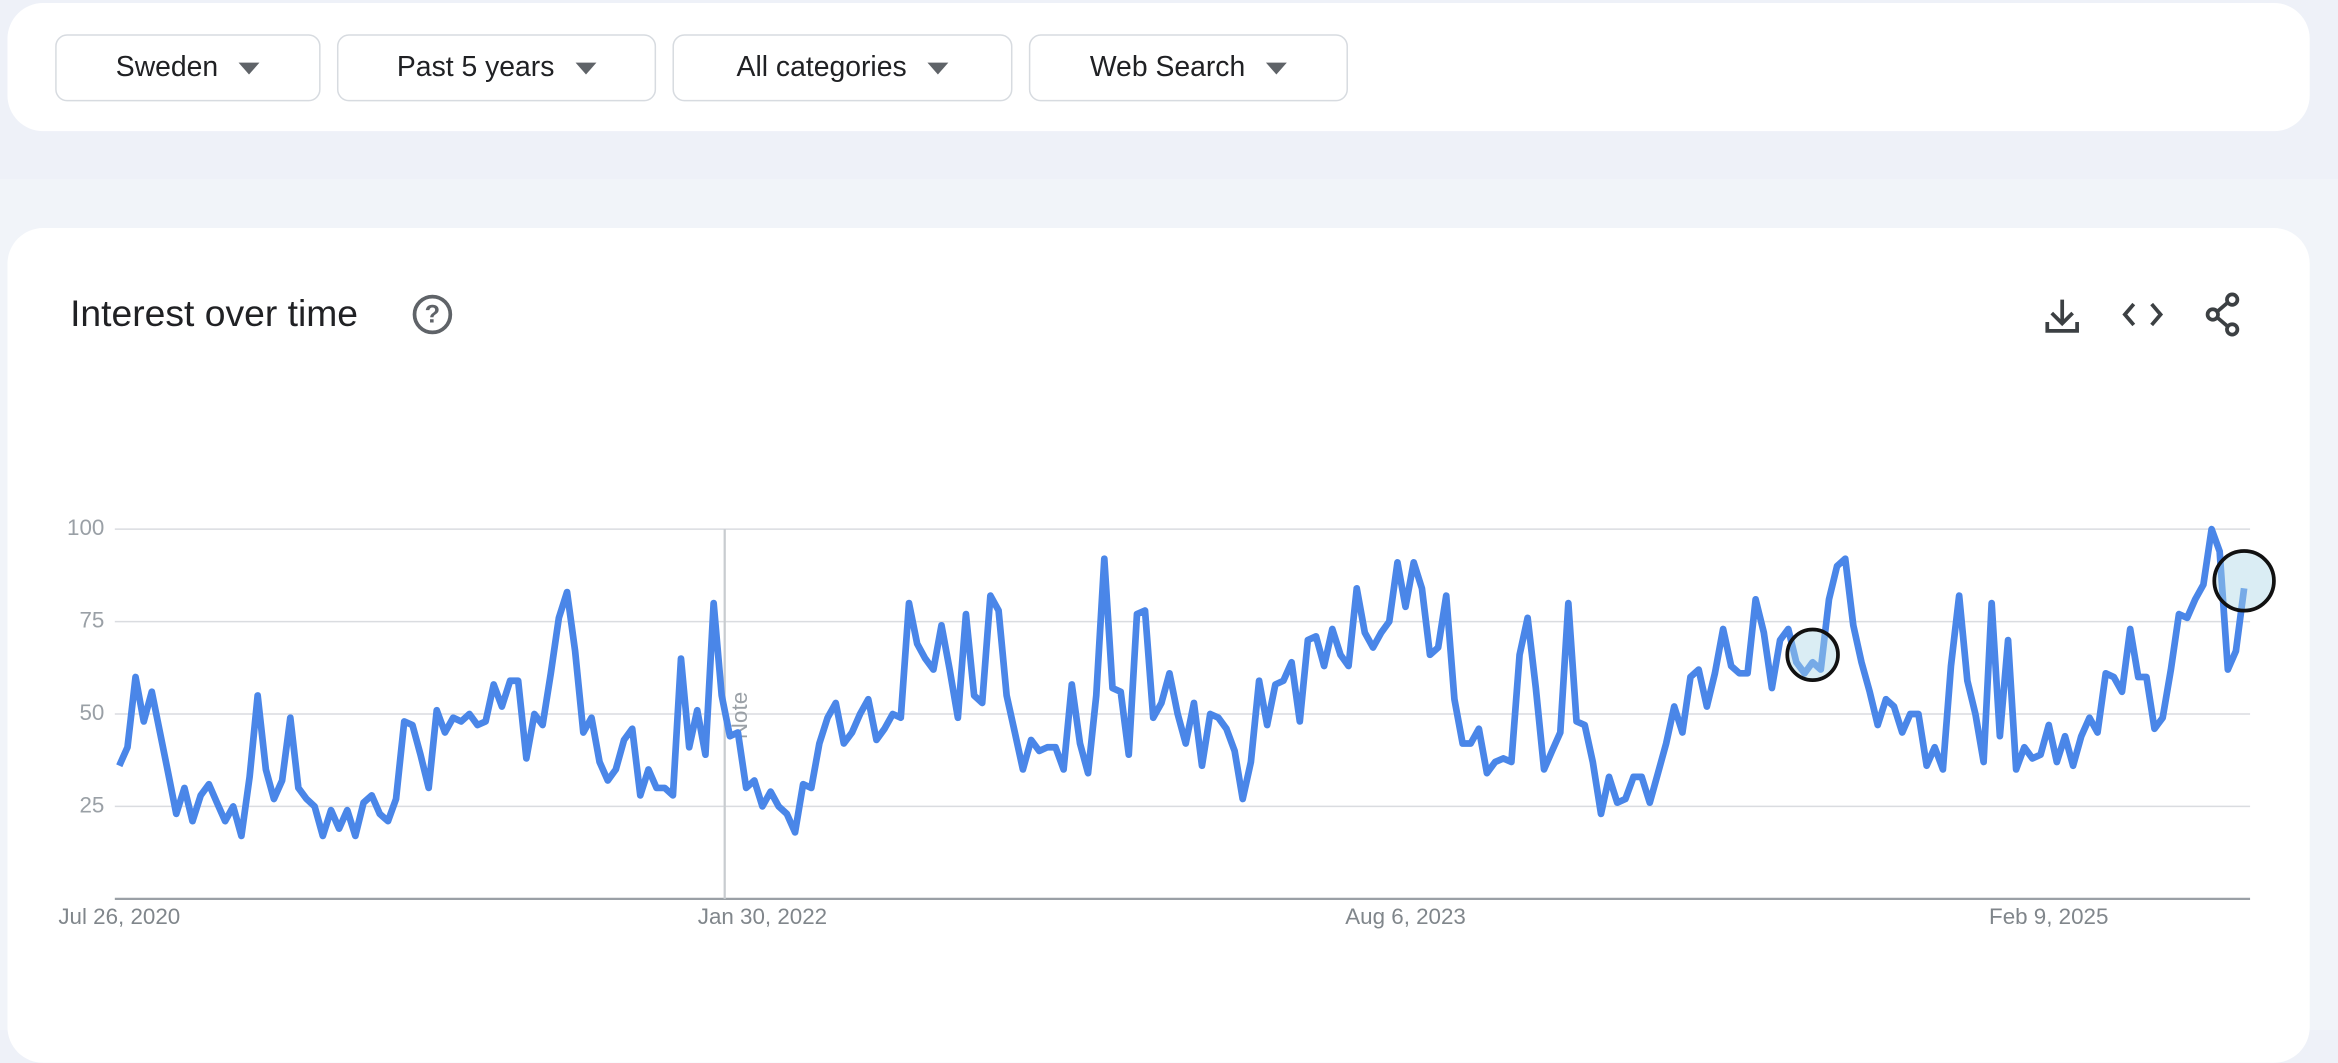 Image resolution: width=2338 pixels, height=1063 pixels. I want to click on time-filter: Past 5 years, so click(496, 68).